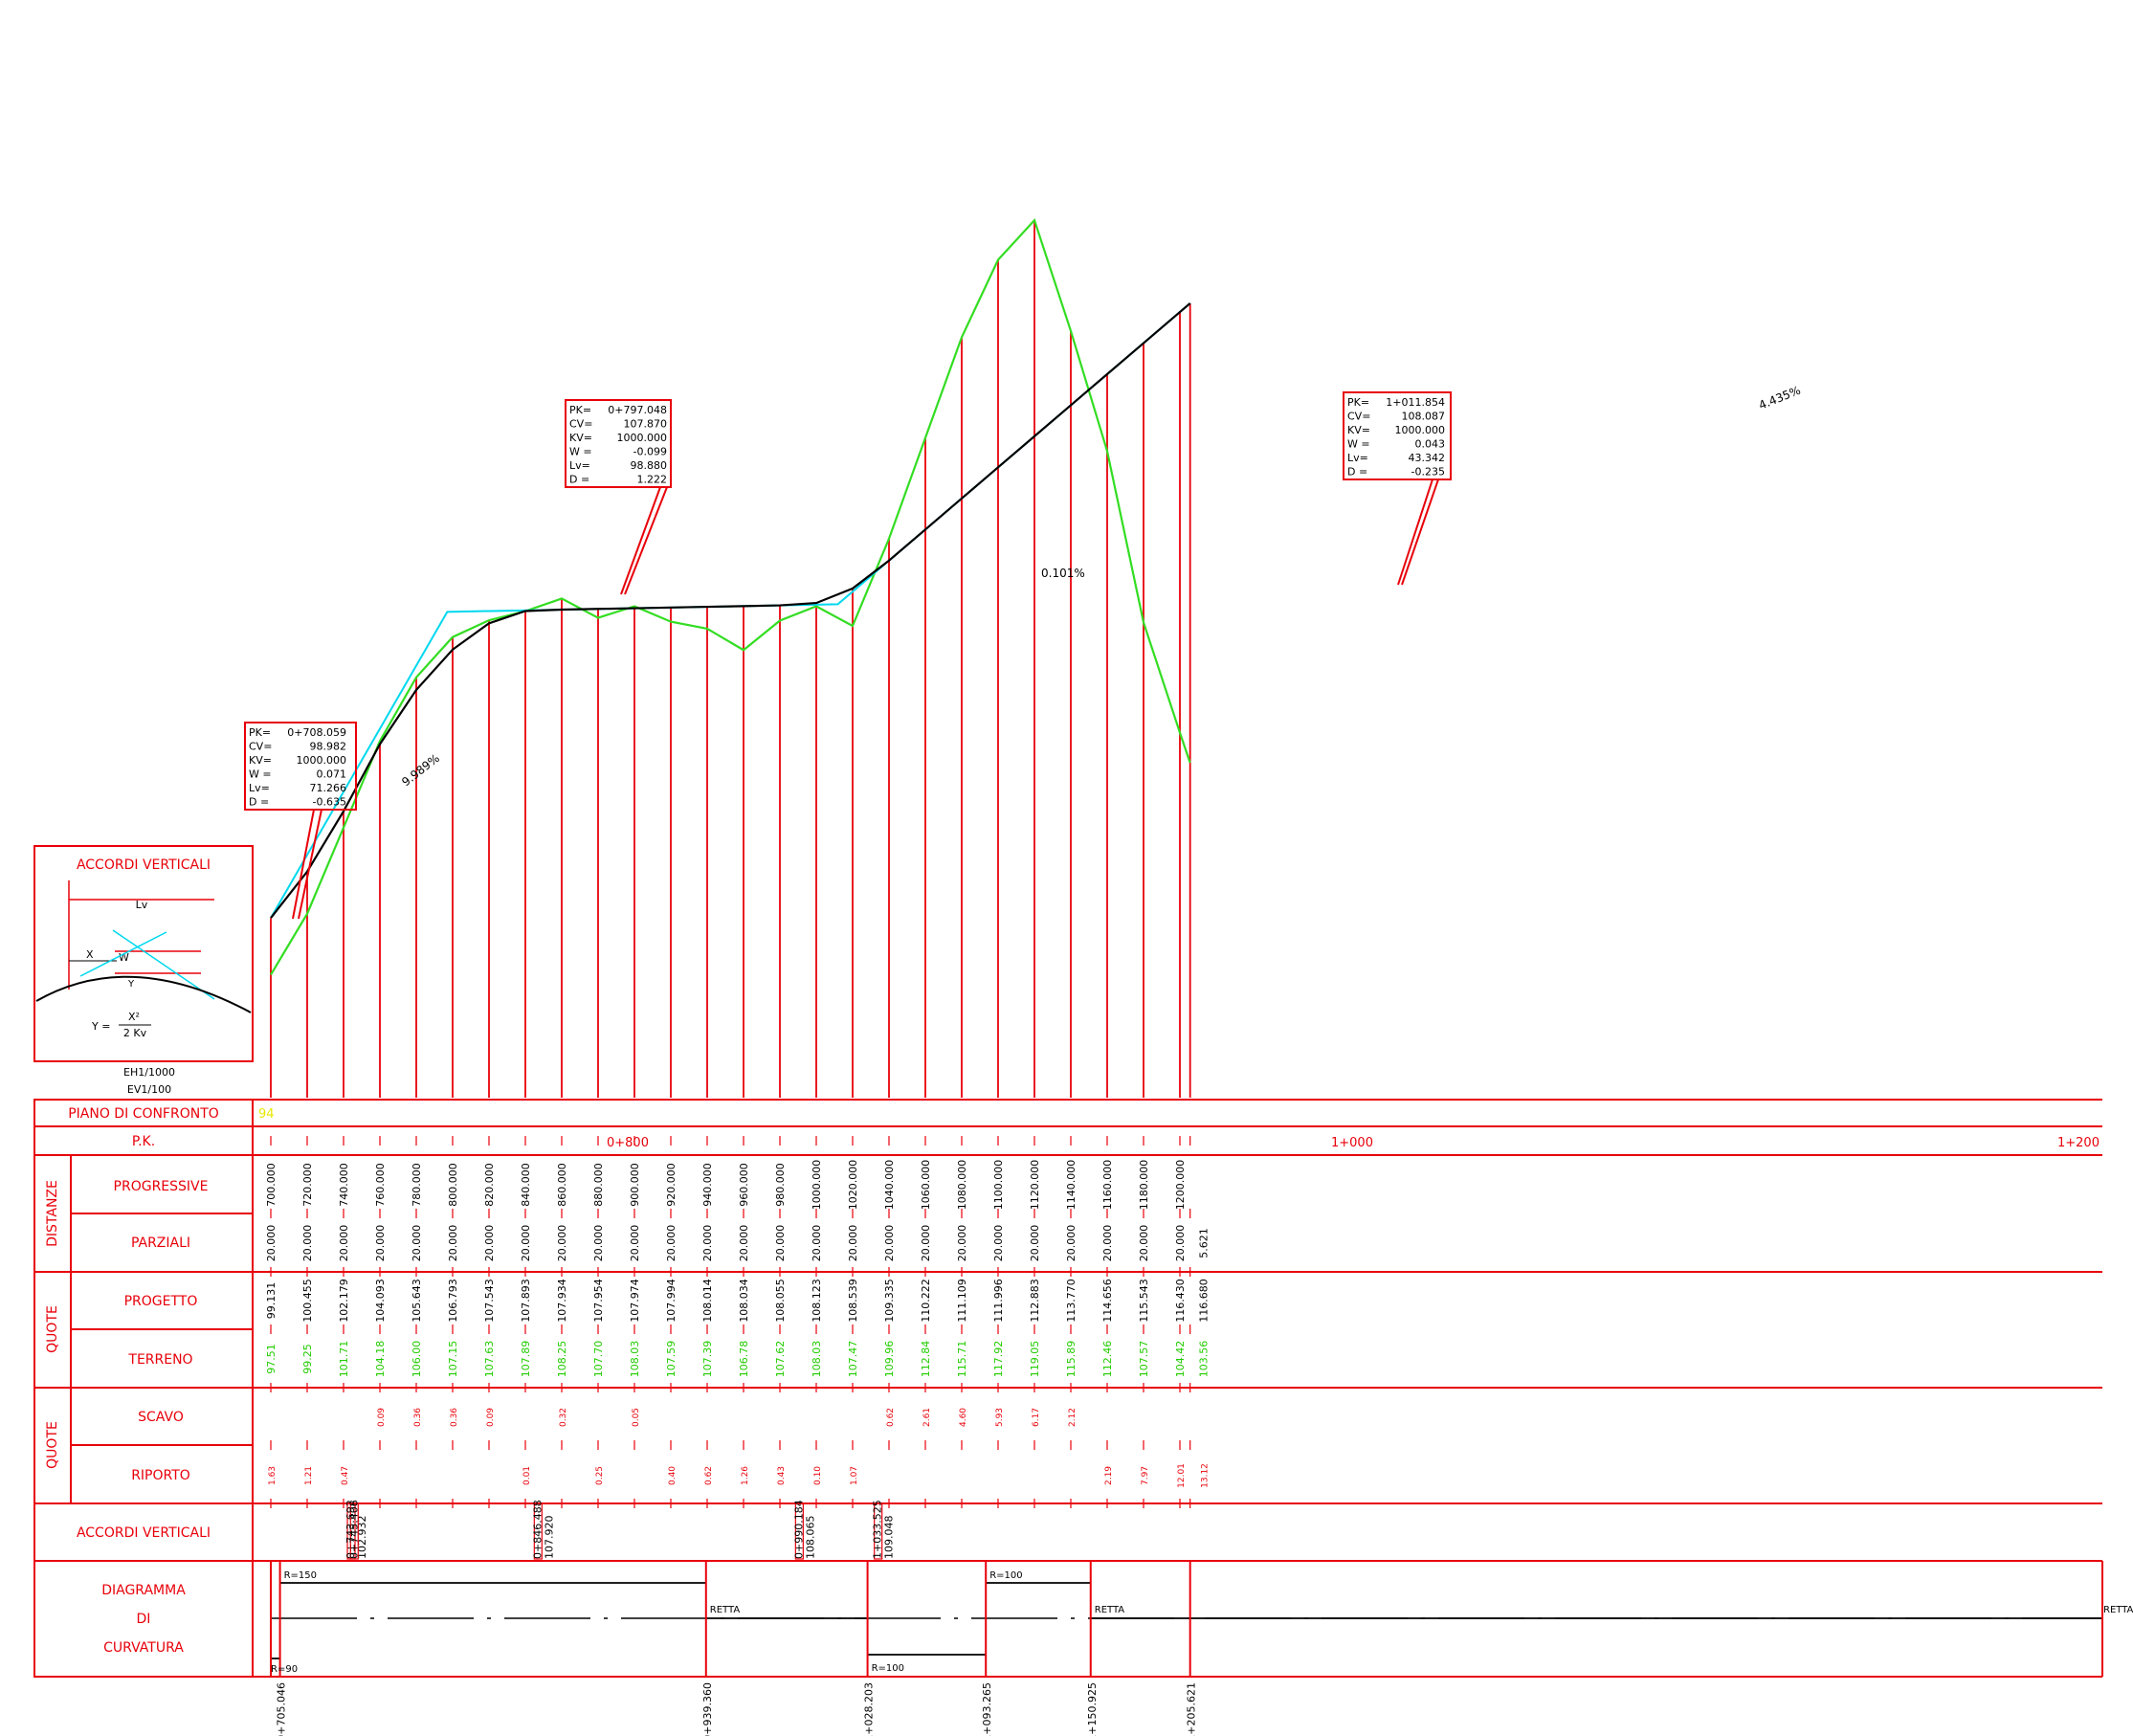 The width and height of the screenshot is (2133, 1736). What do you see at coordinates (272, 1359) in the screenshot?
I see `cell-terreno: 97.51` at bounding box center [272, 1359].